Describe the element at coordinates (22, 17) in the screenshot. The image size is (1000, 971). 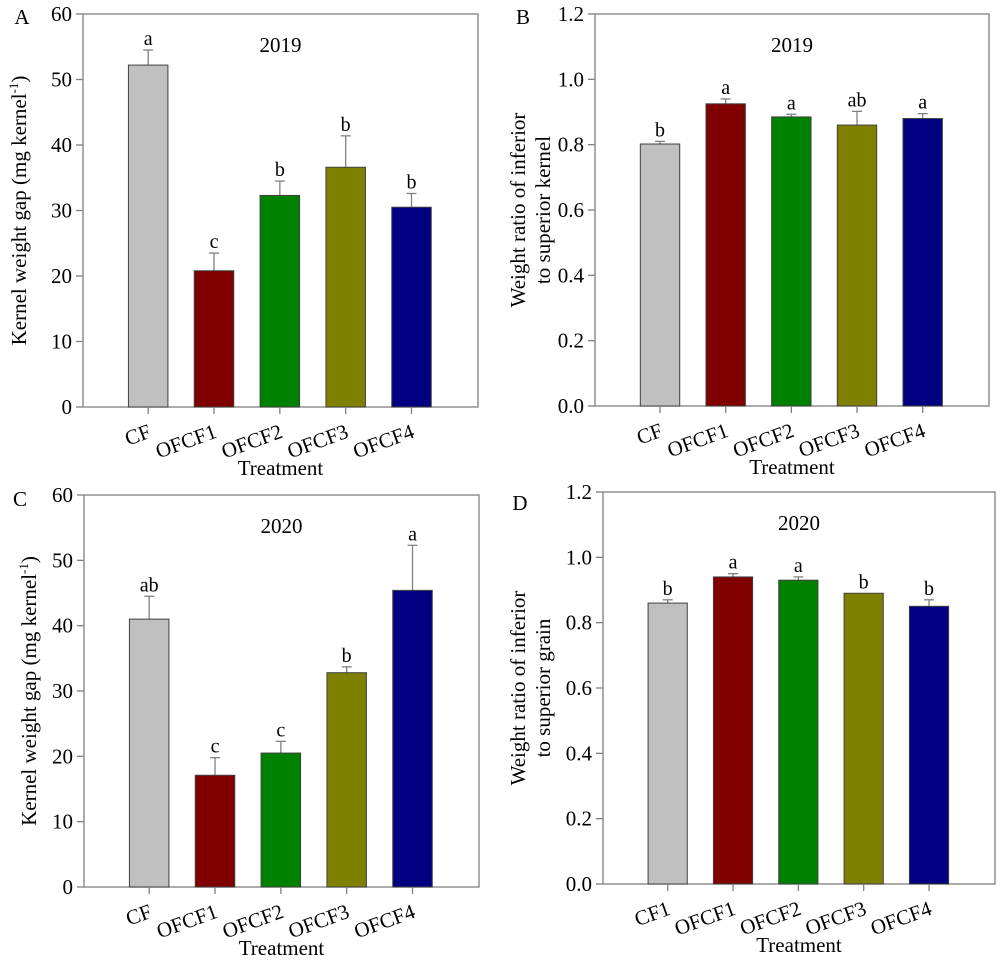
I see `panel-label: A` at that location.